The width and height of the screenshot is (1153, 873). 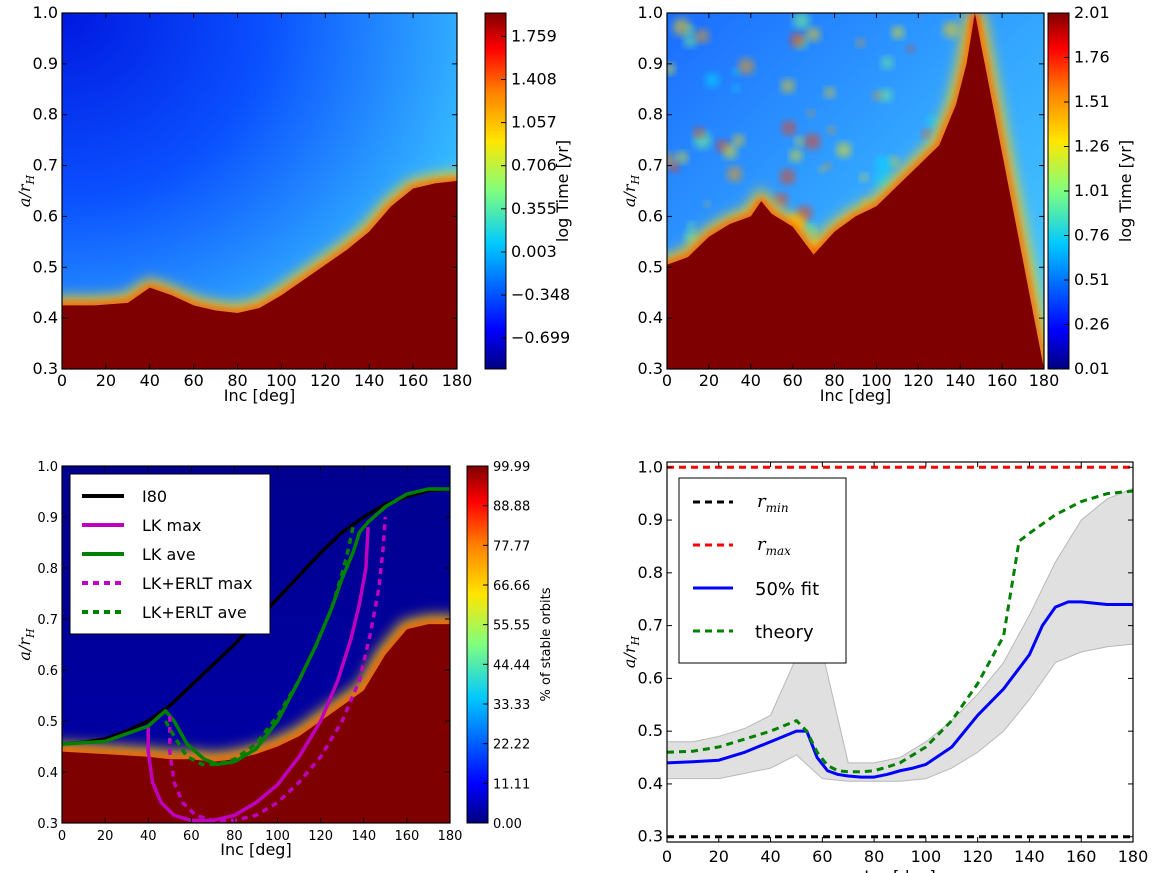 I want to click on legend: rmin rmax 50% fit theory, so click(x=762, y=570).